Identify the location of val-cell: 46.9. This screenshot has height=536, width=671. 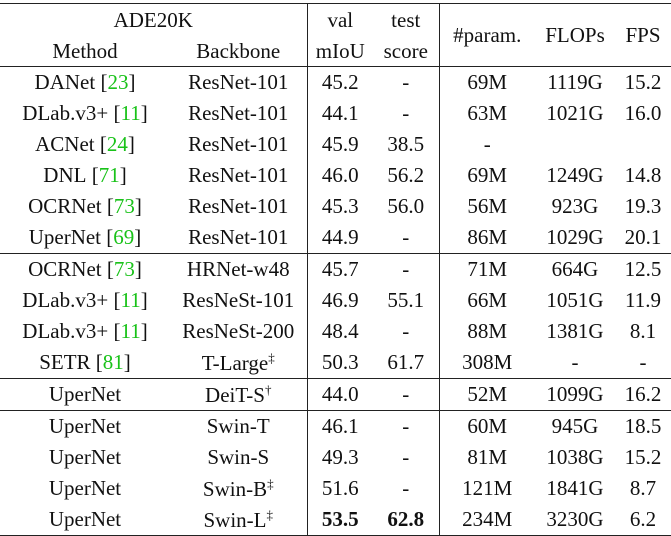
(340, 300).